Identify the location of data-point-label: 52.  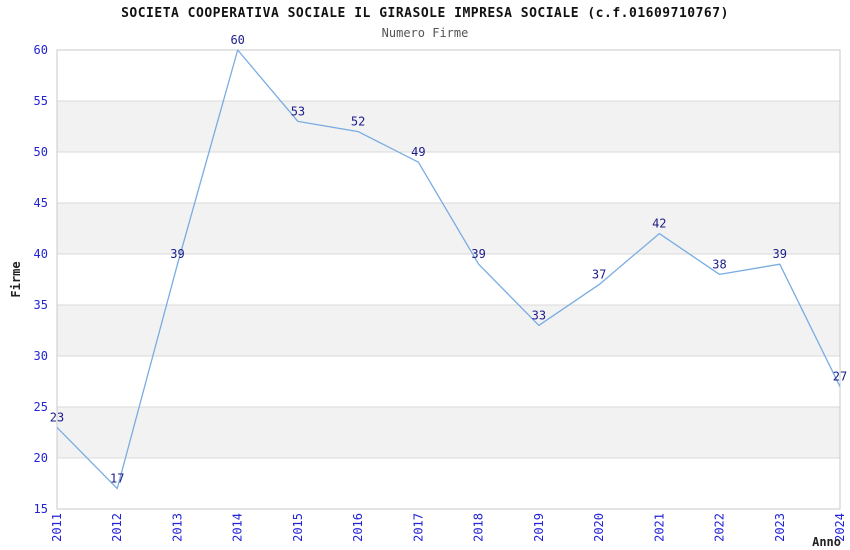
(358, 122).